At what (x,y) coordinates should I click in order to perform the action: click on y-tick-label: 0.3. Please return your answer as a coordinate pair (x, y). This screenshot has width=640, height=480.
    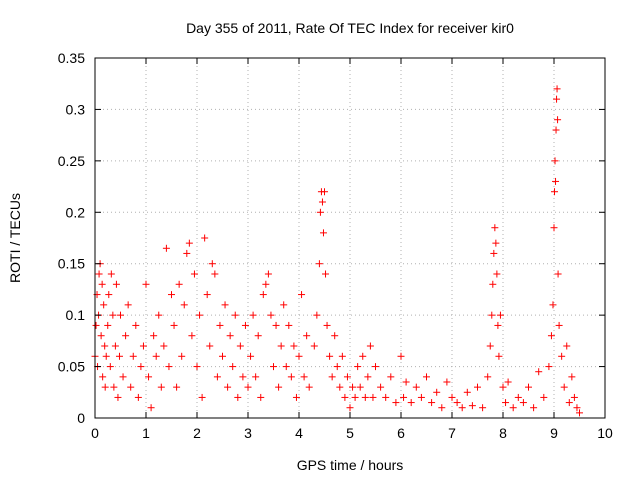
    Looking at the image, I should click on (76, 109).